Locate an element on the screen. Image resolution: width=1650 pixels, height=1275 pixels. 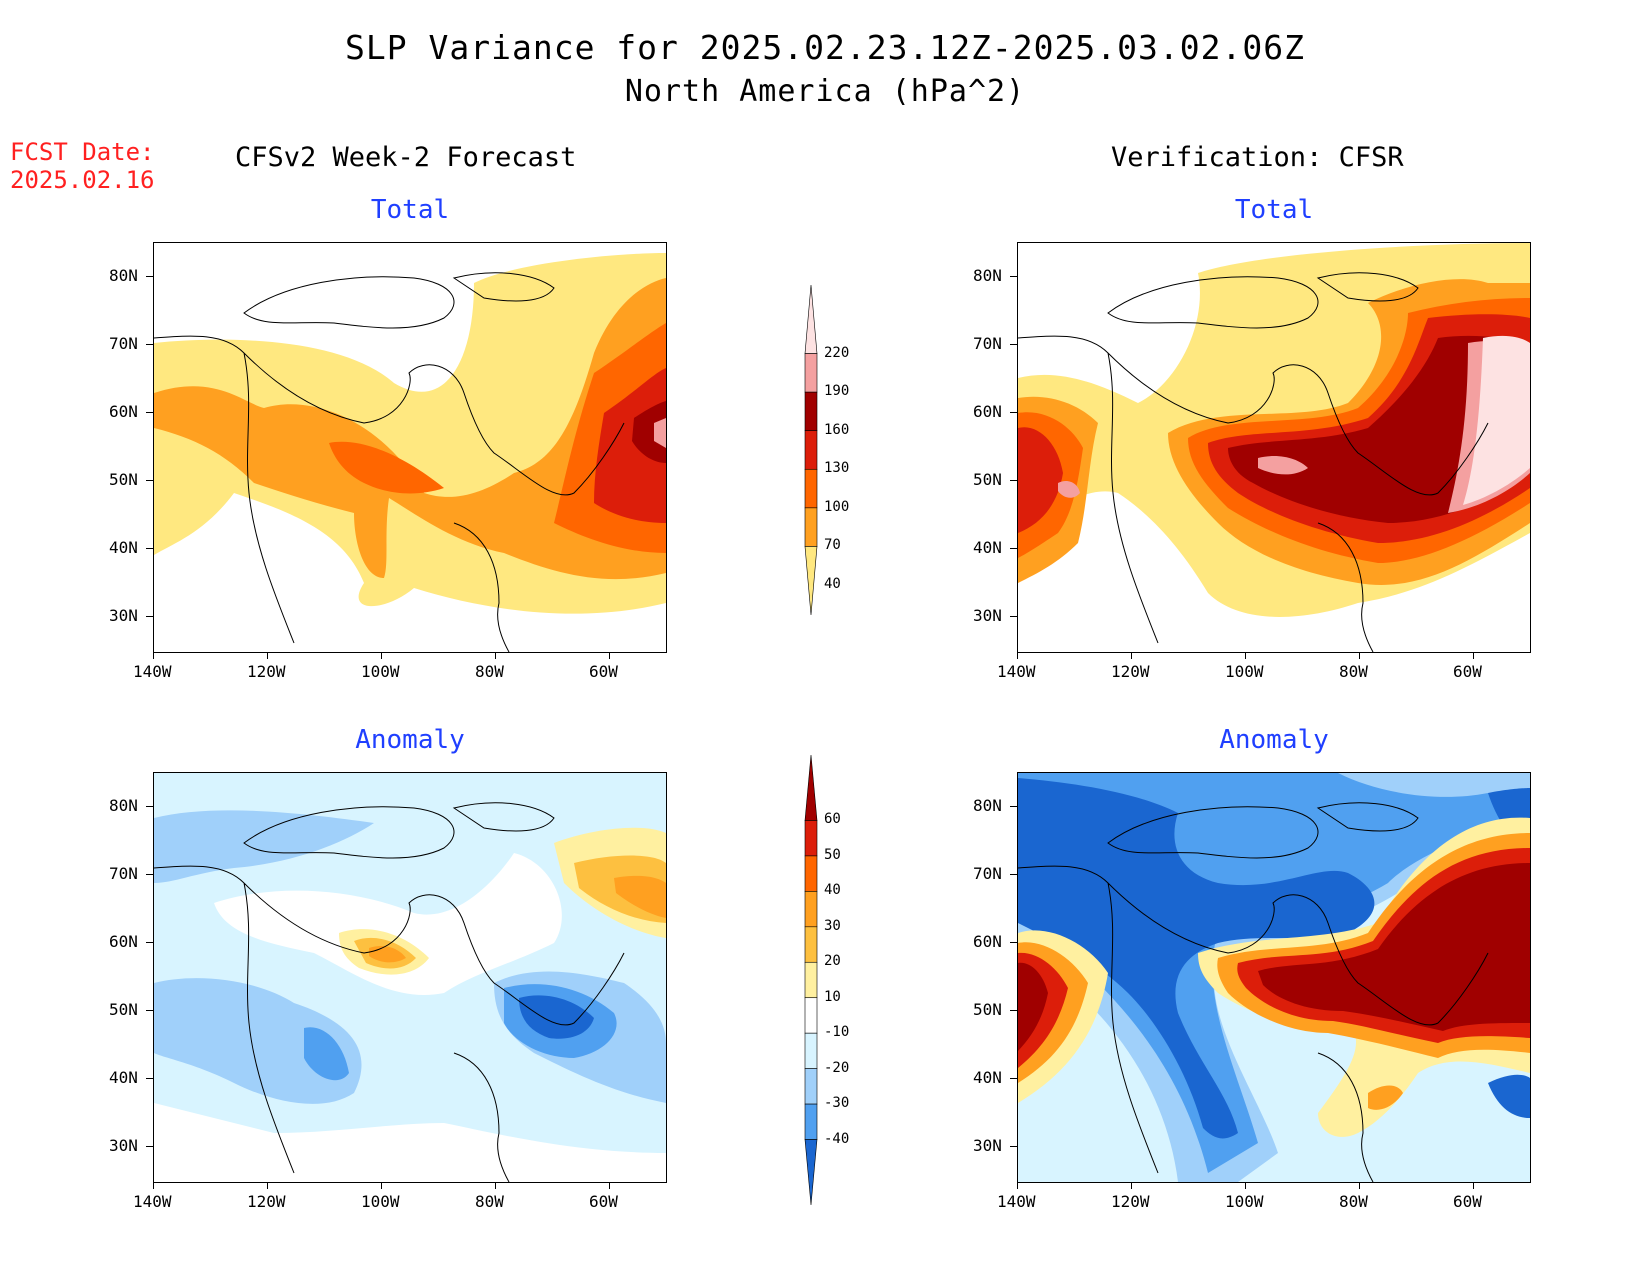
fc-anom-20-region is located at coordinates (510, 912).